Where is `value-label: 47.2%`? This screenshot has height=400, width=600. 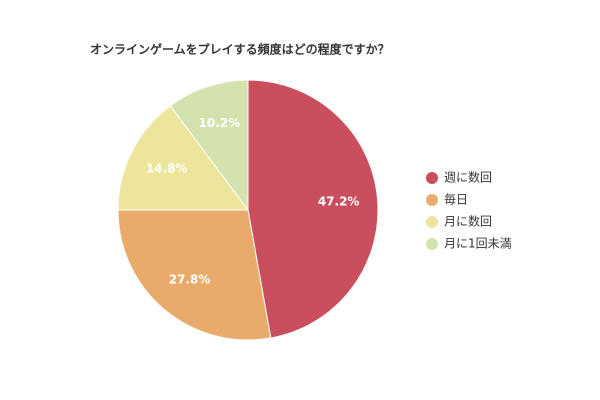
value-label: 47.2% is located at coordinates (339, 202).